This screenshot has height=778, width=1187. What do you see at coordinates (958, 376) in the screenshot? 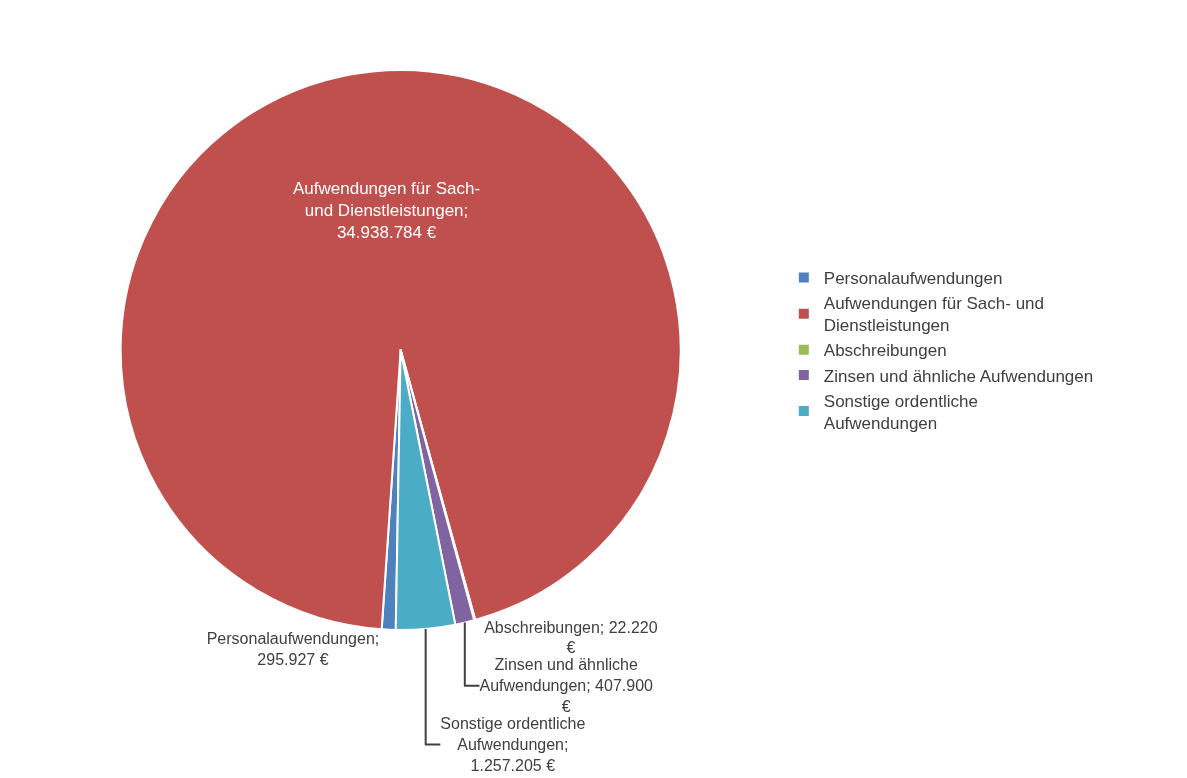
I see `legend-label: Zinsen und ähnliche Aufwendungen` at bounding box center [958, 376].